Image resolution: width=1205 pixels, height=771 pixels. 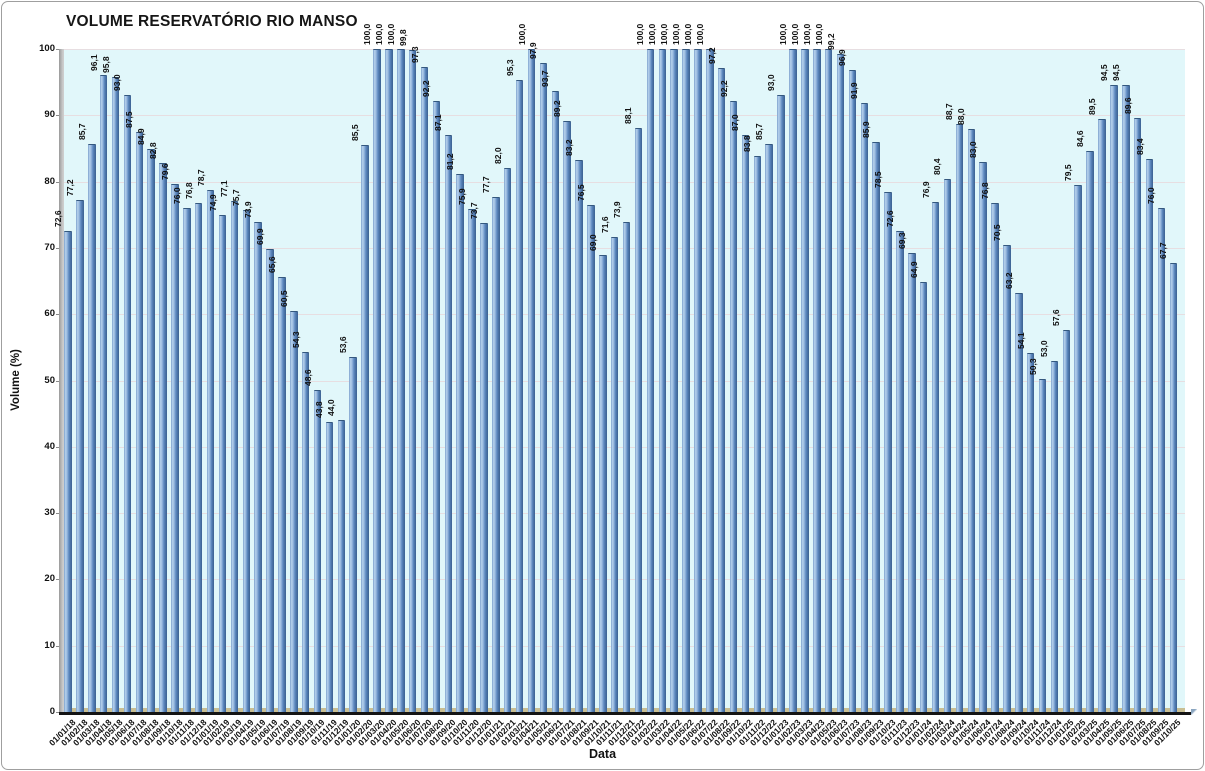 I want to click on y-tick-label: 70, so click(x=49, y=247).